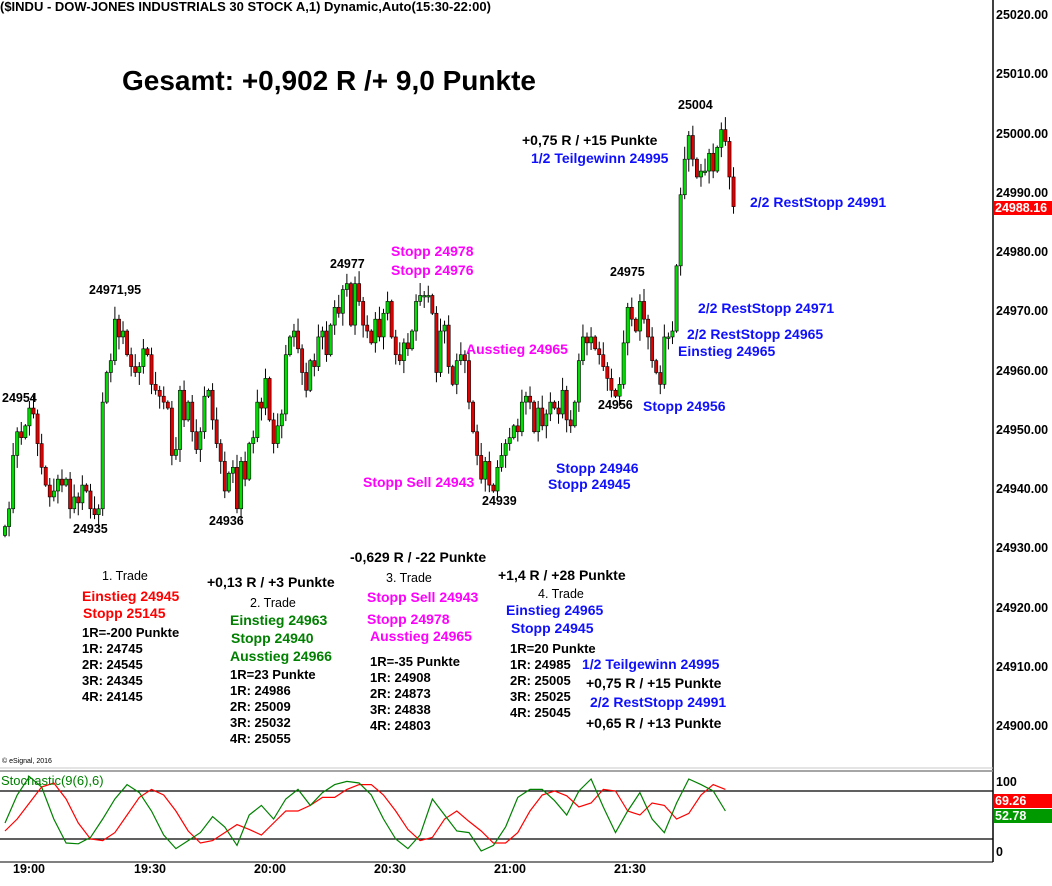  Describe the element at coordinates (131, 632) in the screenshot. I see `trade-1-risk: 1R=-200 Punkte` at that location.